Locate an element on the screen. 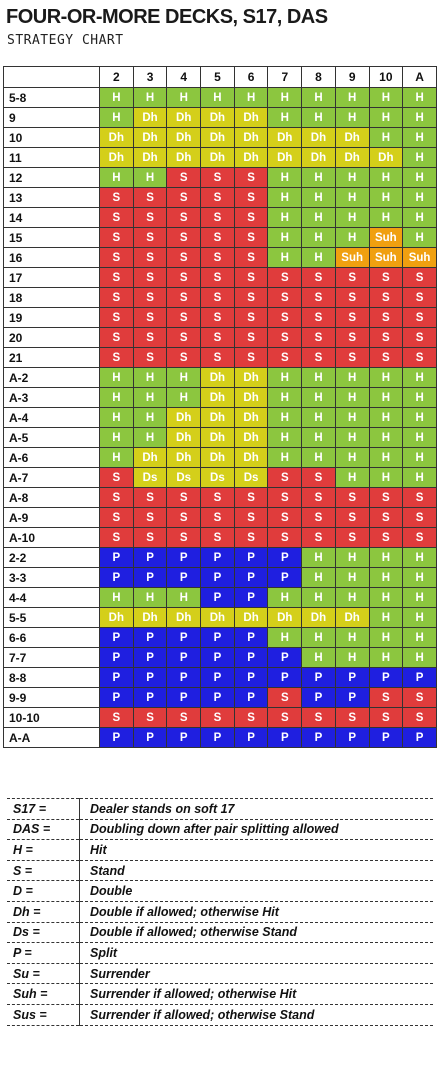  player-hand-label: 16 is located at coordinates (51, 257).